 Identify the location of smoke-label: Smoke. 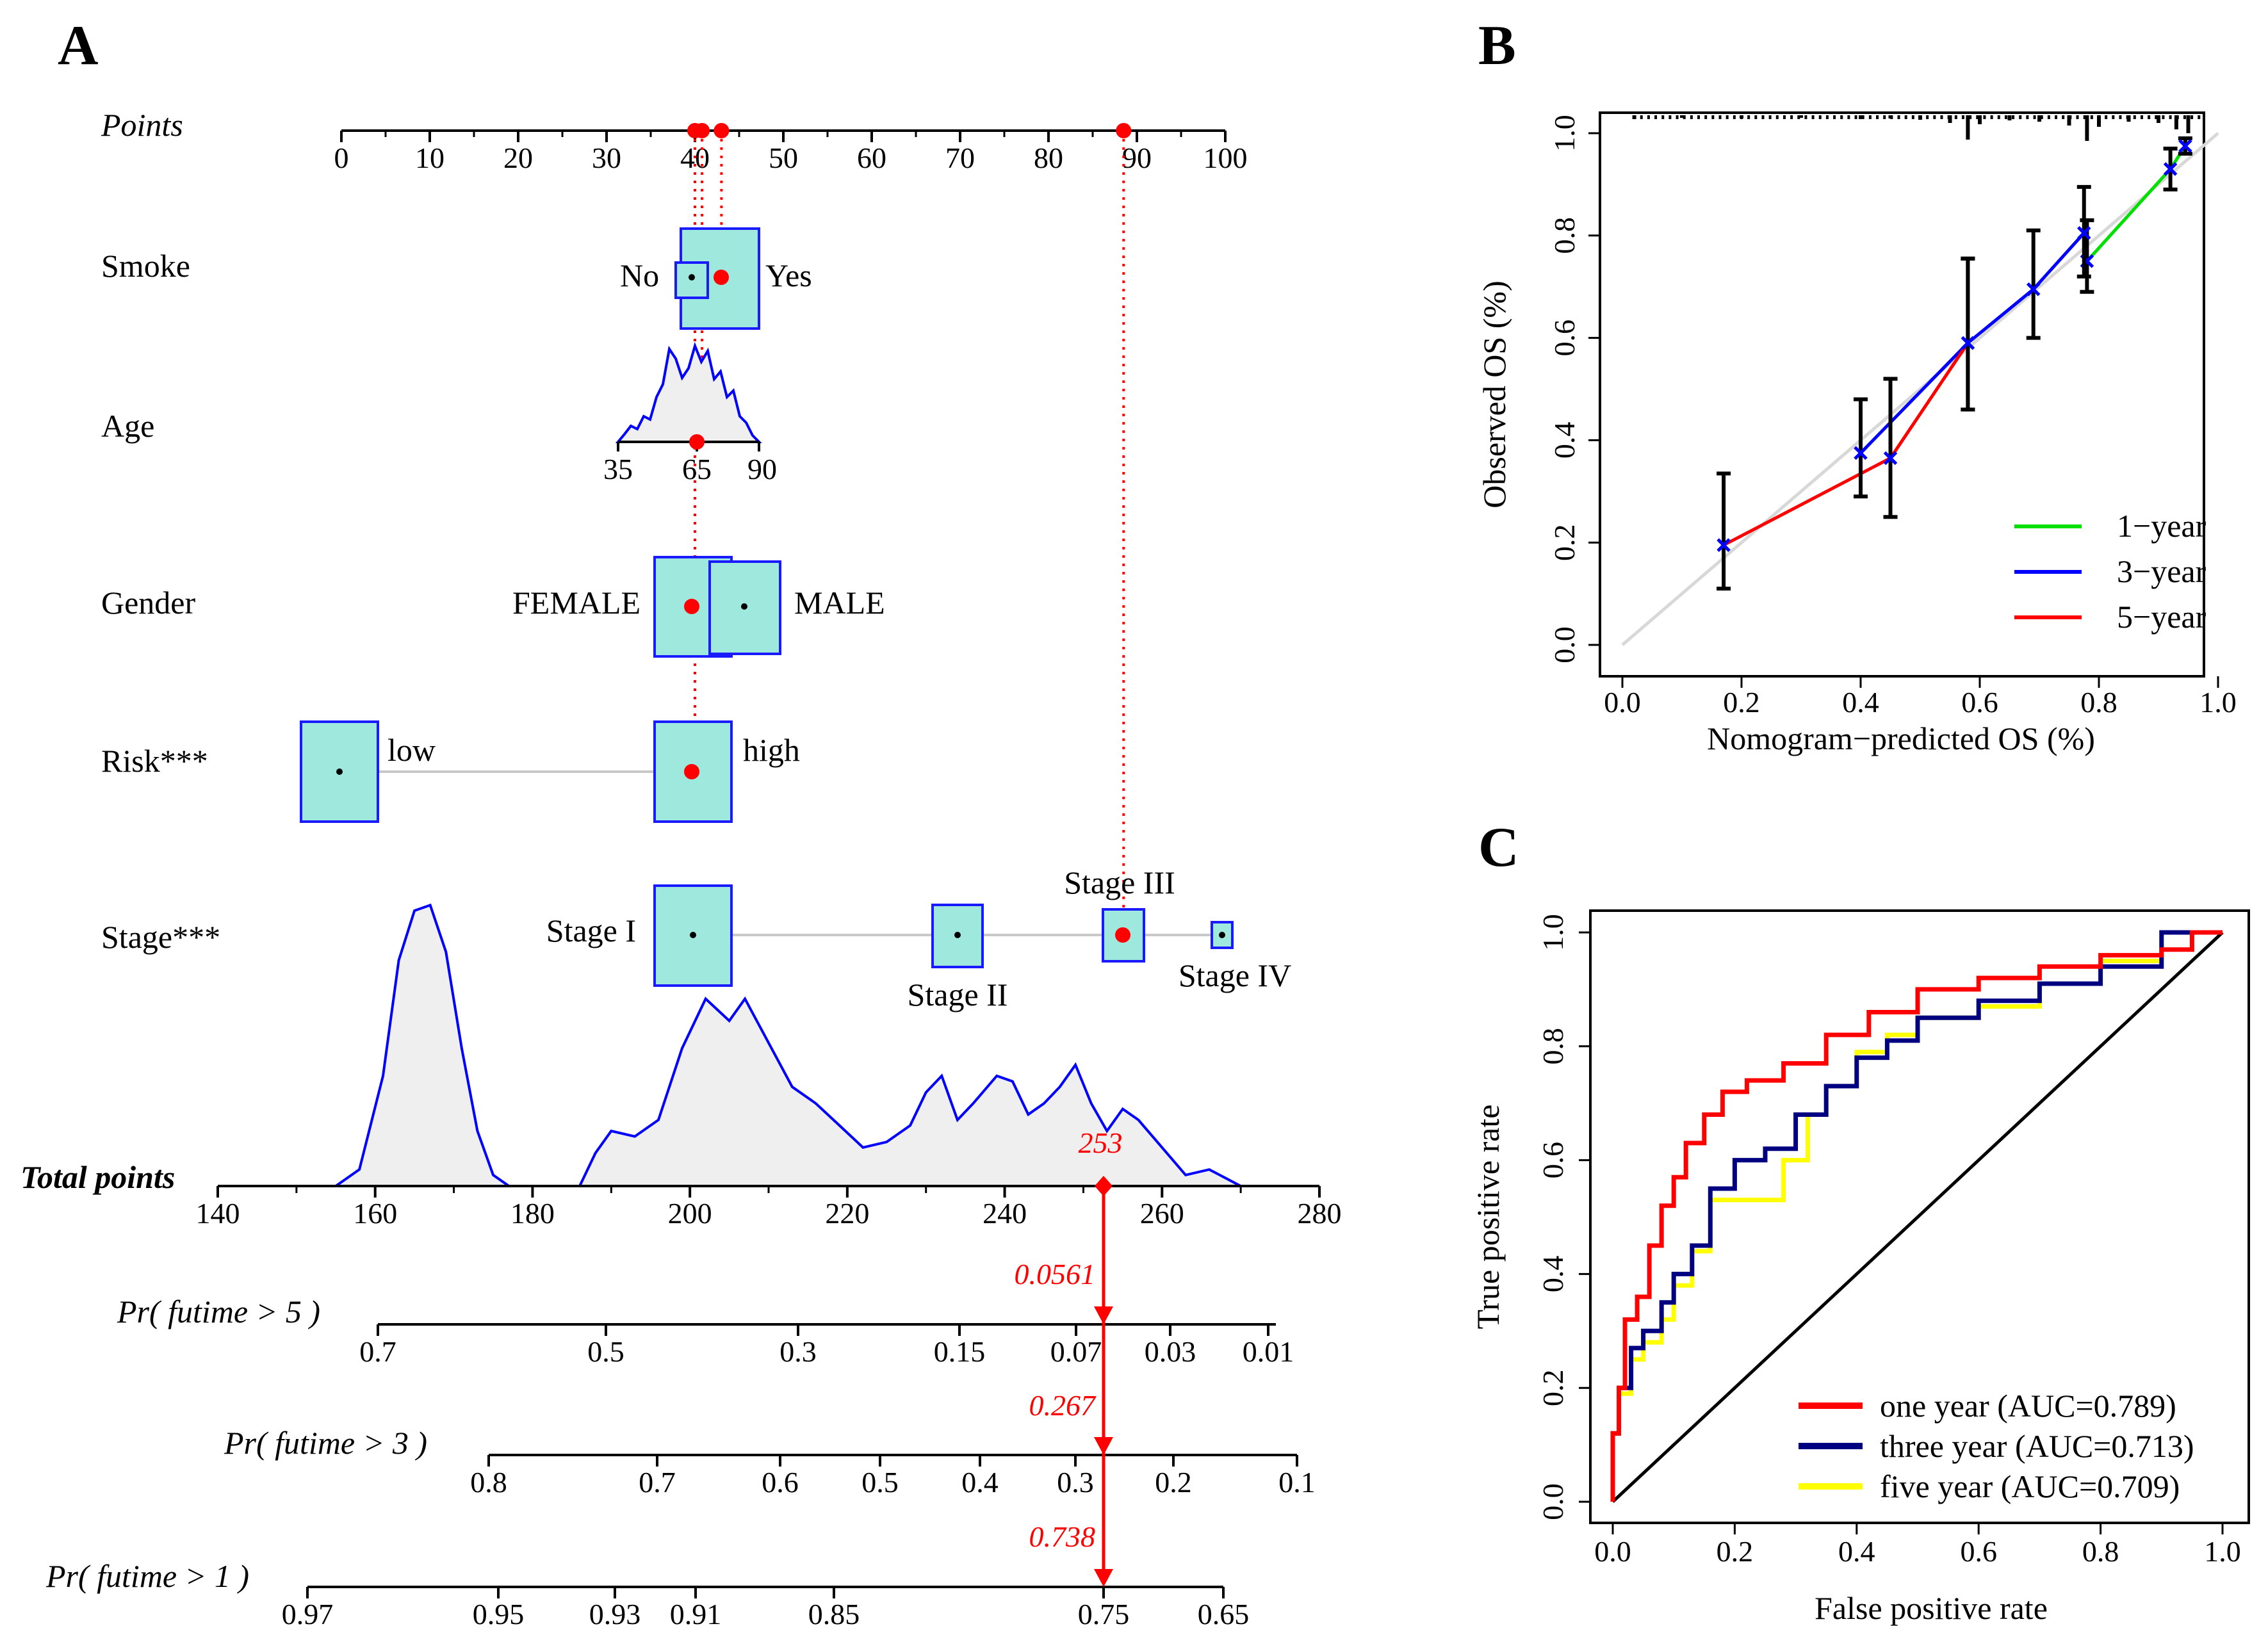
(145, 266).